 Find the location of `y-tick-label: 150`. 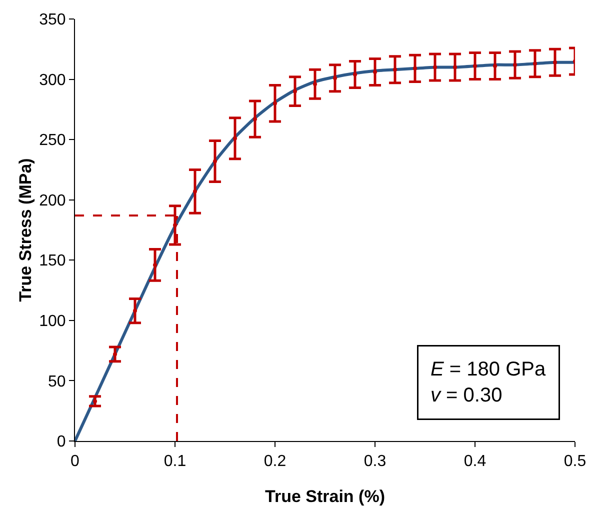

y-tick-label: 150 is located at coordinates (52, 261).